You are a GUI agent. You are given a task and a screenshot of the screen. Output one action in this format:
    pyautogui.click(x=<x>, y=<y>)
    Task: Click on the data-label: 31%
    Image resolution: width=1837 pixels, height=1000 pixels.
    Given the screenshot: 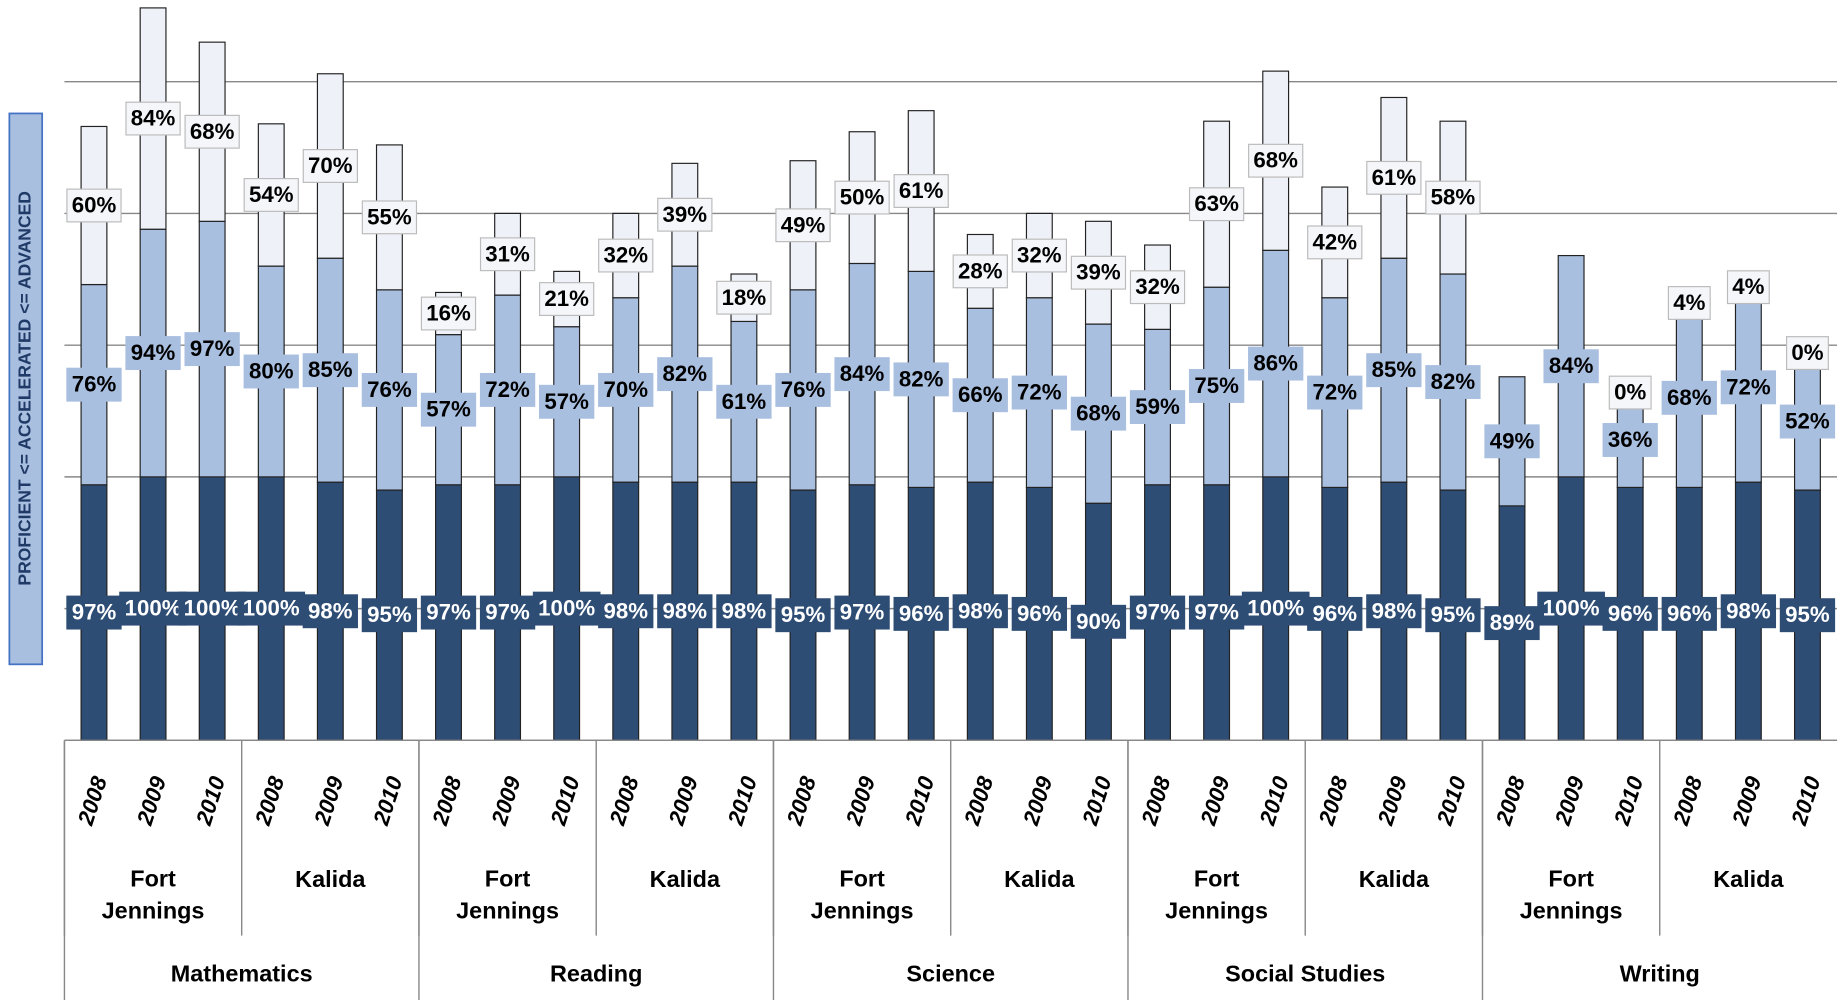 What is the action you would take?
    pyautogui.click(x=507, y=253)
    